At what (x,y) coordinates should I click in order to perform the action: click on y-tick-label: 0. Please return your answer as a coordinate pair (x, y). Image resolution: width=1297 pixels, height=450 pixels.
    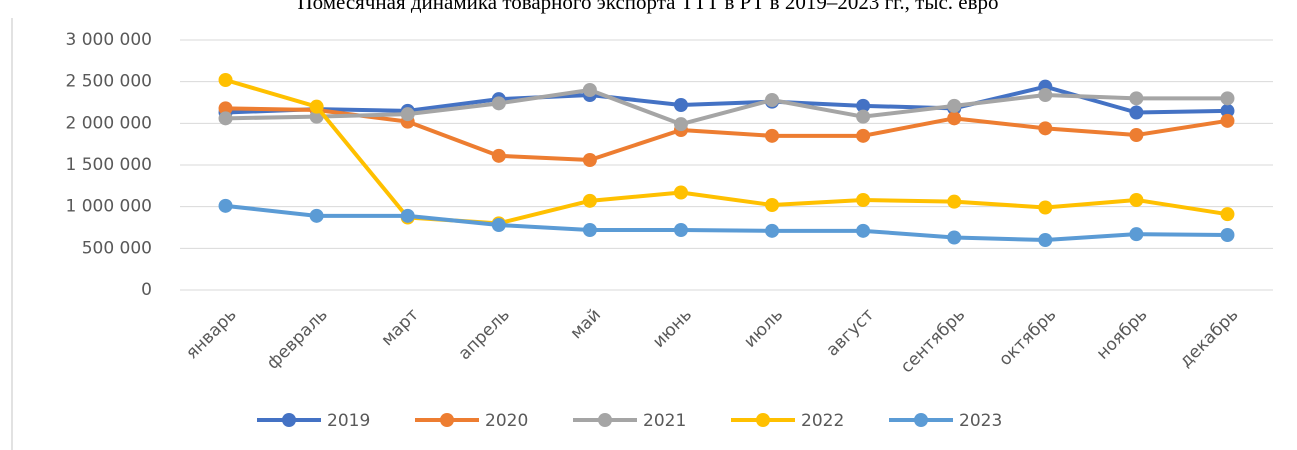
    Looking at the image, I should click on (146, 290).